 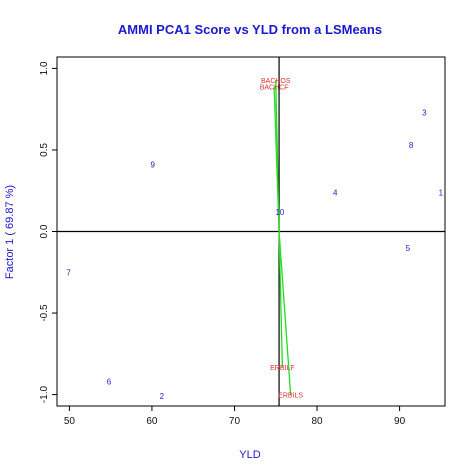 What do you see at coordinates (441, 192) in the screenshot?
I see `genotype-point: 1` at bounding box center [441, 192].